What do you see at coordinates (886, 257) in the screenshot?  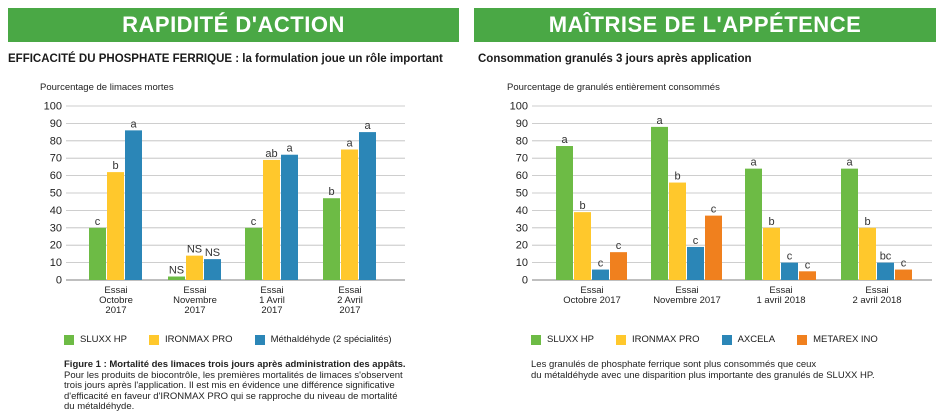 I see `significance-label: bc` at bounding box center [886, 257].